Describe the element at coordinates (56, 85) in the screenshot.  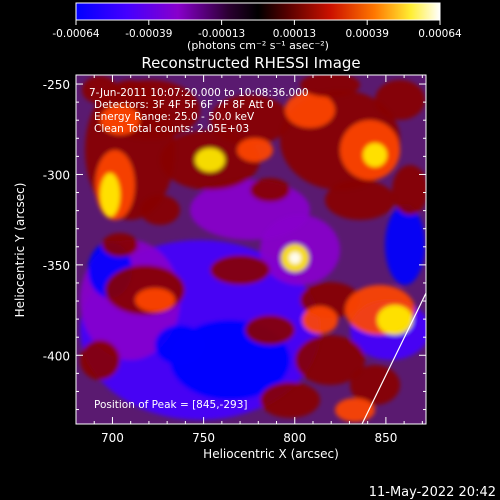
I see `y-tick-label: -250` at that location.